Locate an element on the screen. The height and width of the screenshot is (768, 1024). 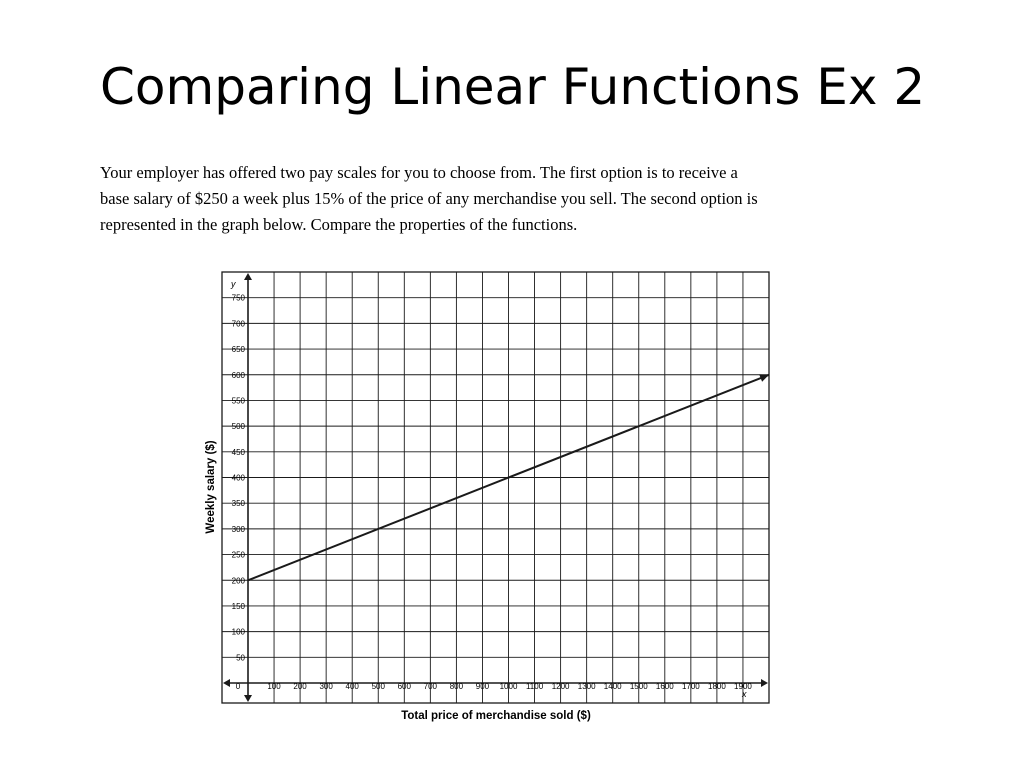
x-tick-label: 200 is located at coordinates (300, 686).